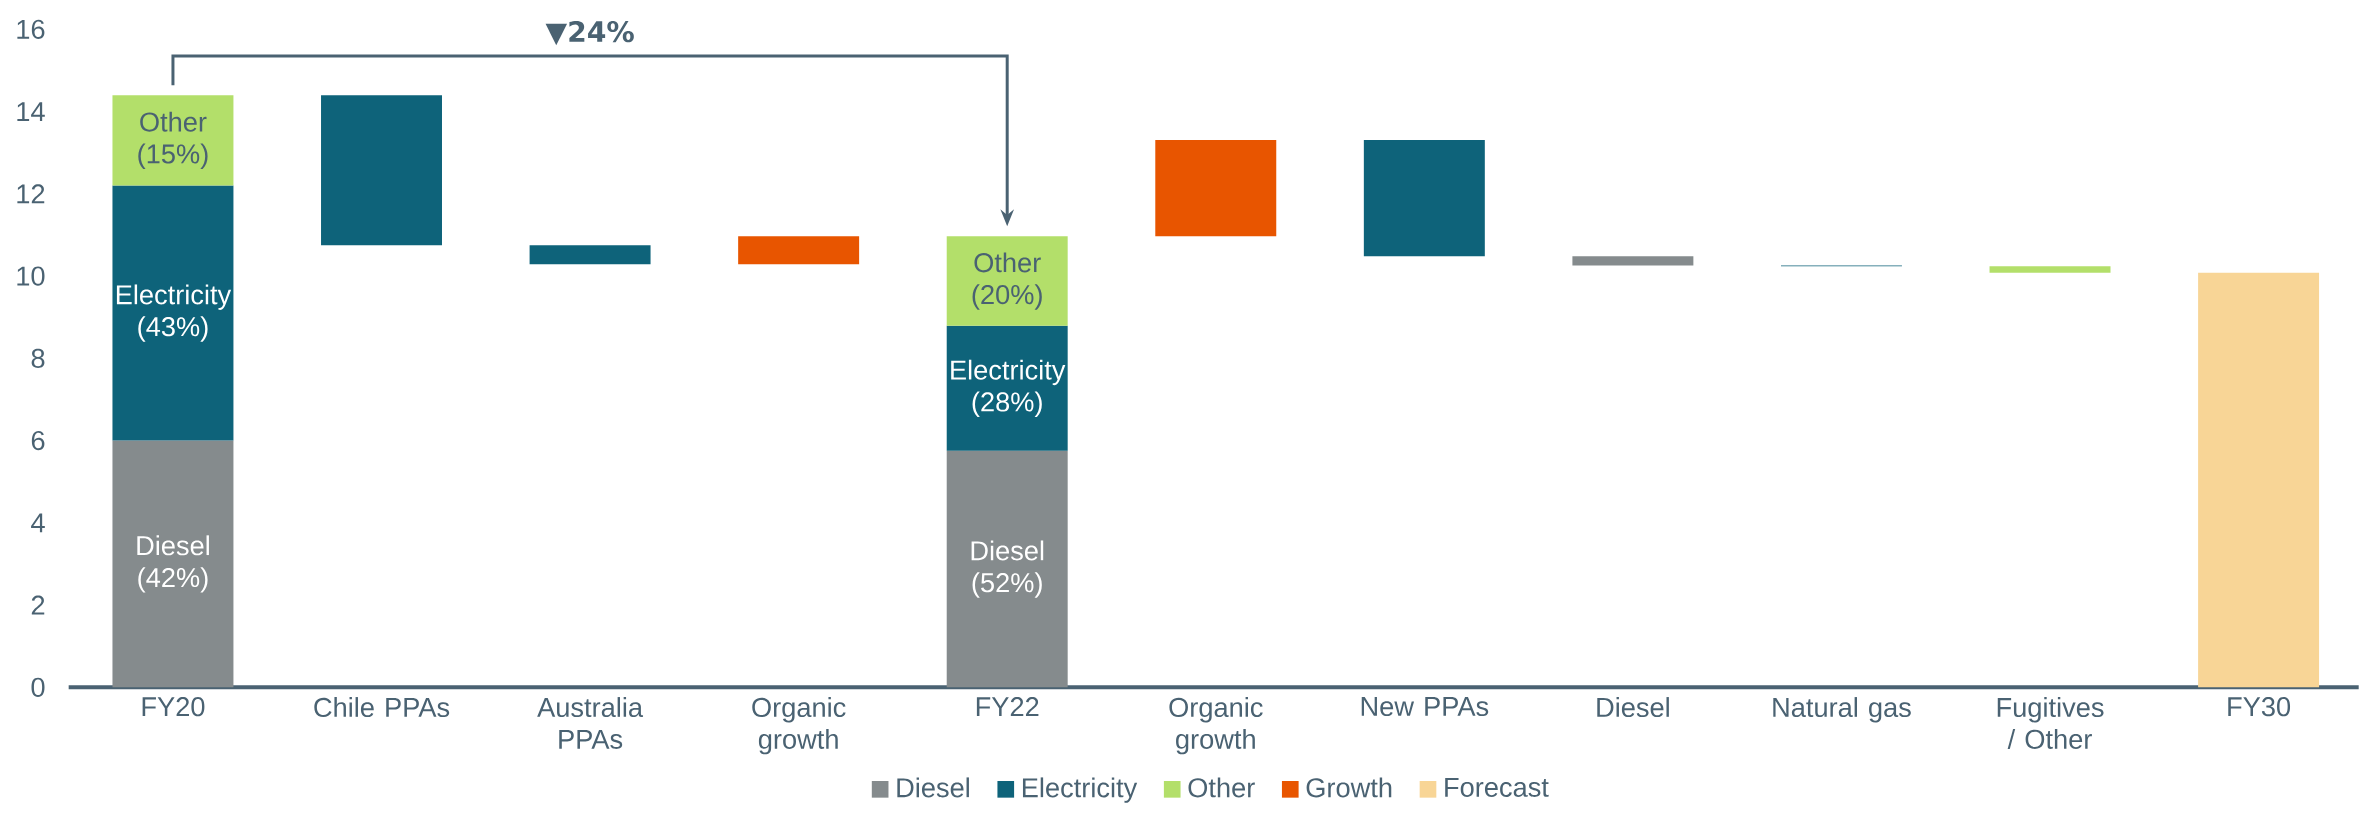 This screenshot has height=819, width=2369. Describe the element at coordinates (1425, 707) in the screenshot. I see `x-tick-label: New PPAs` at that location.